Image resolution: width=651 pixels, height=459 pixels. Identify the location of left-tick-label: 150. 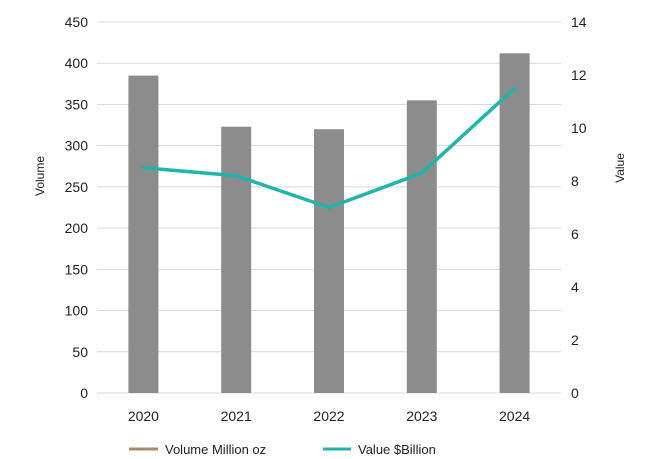
(77, 269).